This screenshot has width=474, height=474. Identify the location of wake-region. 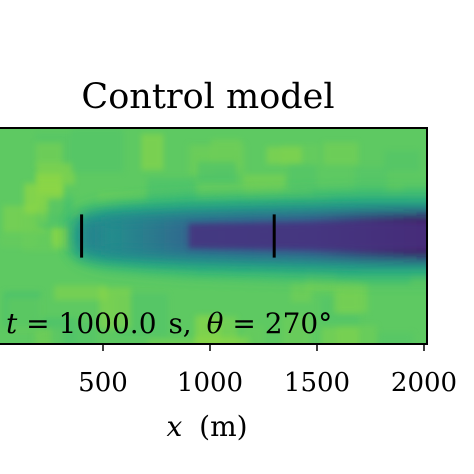
(248, 236).